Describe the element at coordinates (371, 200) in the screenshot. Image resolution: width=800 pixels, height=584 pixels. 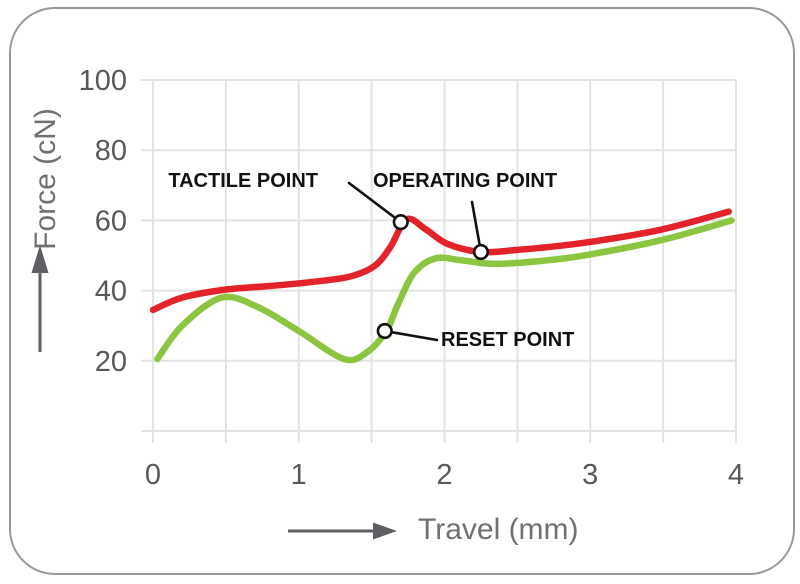
I see `tactile-point-leader-line` at that location.